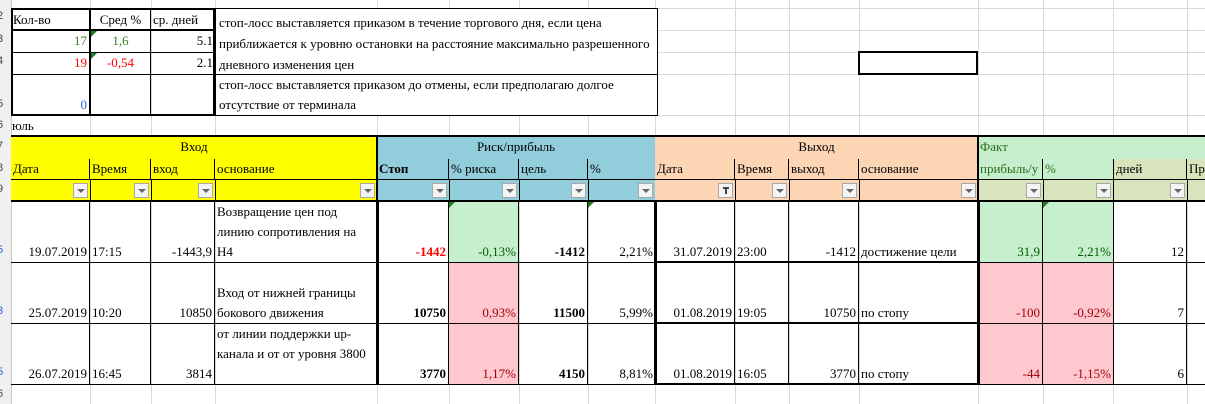  What do you see at coordinates (194, 148) in the screenshot?
I see `section-entry-header: Вход` at bounding box center [194, 148].